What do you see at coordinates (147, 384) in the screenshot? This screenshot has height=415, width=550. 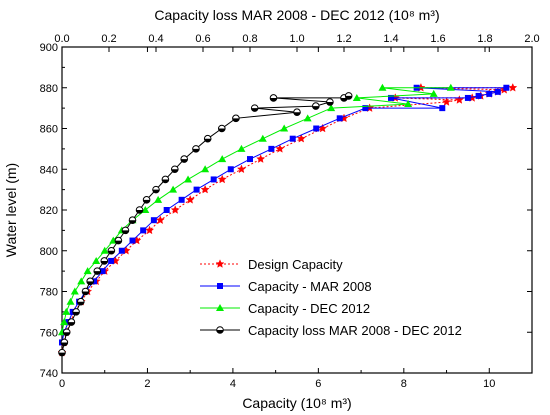 I see `x-tick-label: 2` at bounding box center [147, 384].